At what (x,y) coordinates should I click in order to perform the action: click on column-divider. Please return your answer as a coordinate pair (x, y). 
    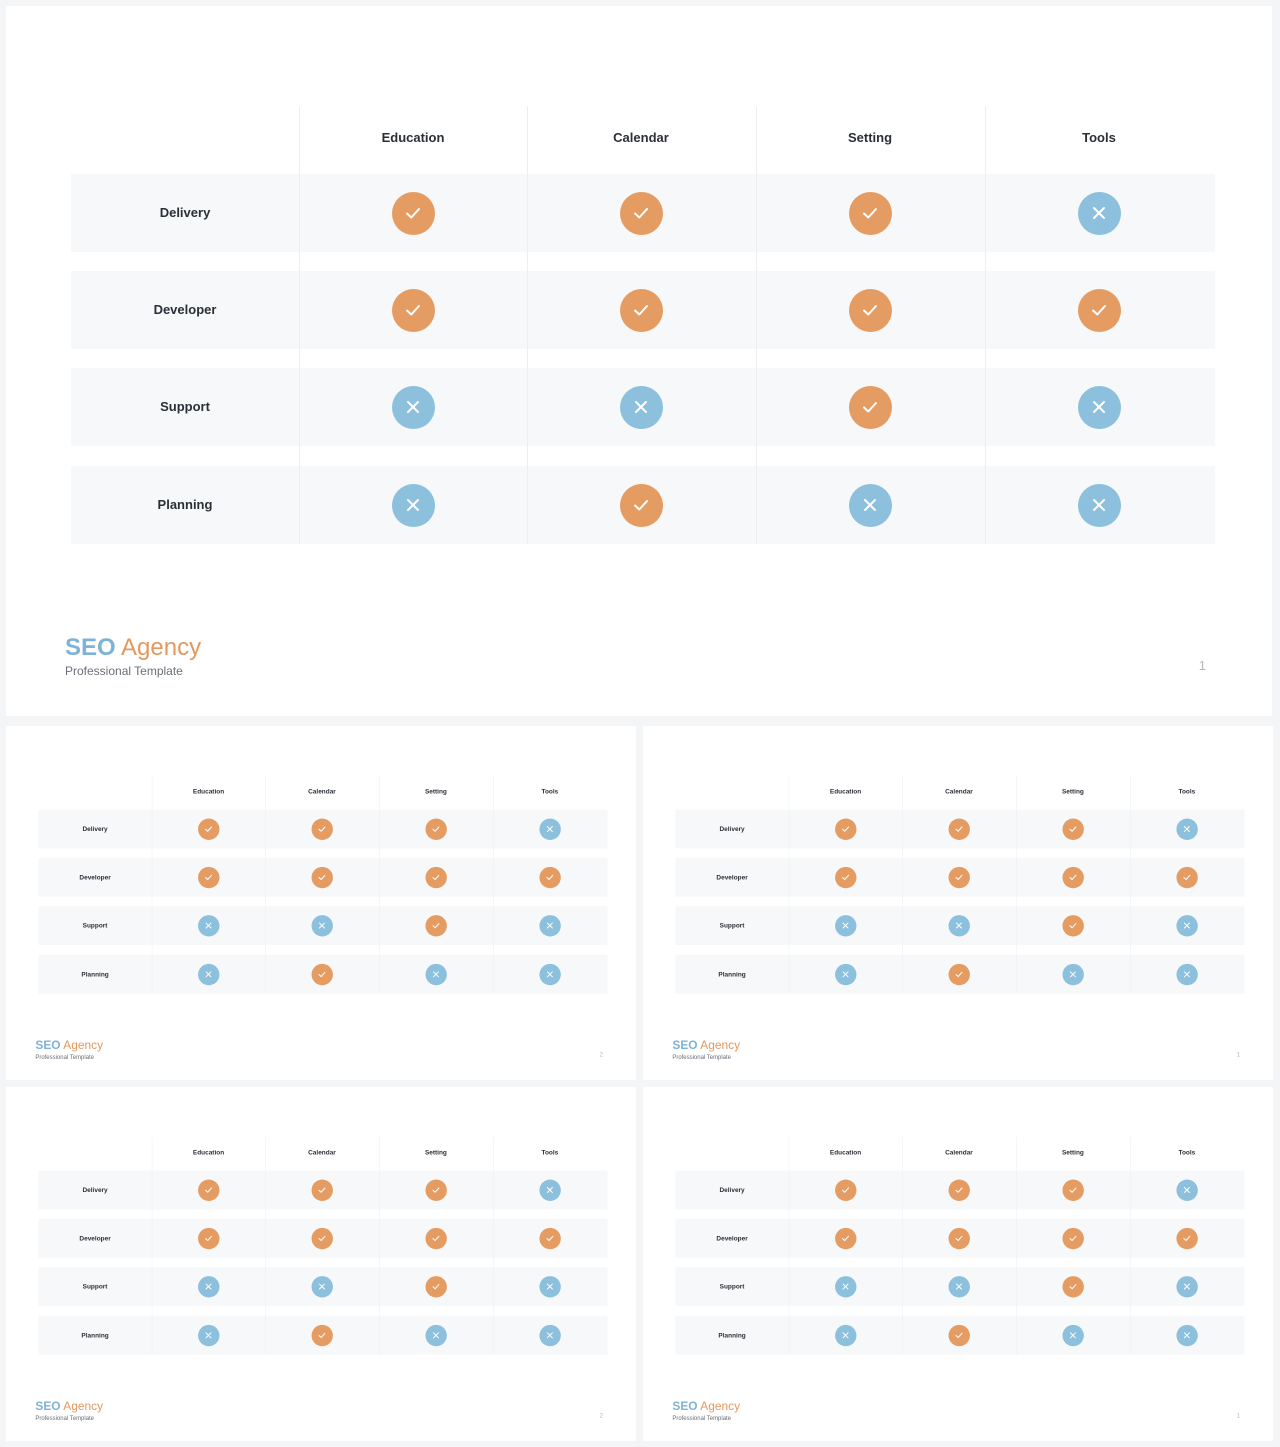
    Looking at the image, I should click on (527, 325).